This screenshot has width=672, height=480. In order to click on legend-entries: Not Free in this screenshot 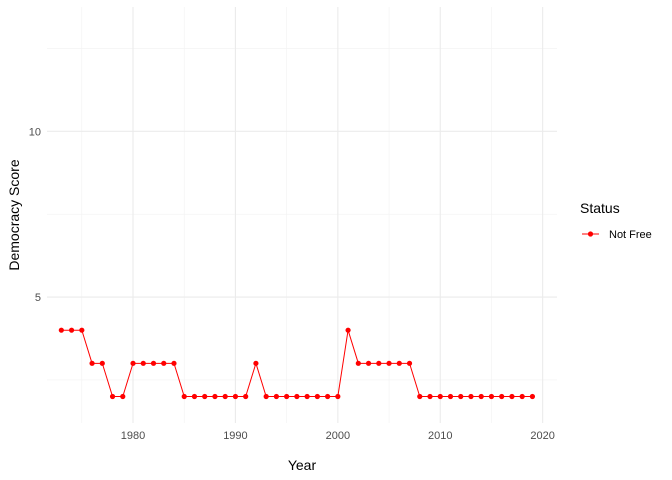, I will do `click(617, 235)`.